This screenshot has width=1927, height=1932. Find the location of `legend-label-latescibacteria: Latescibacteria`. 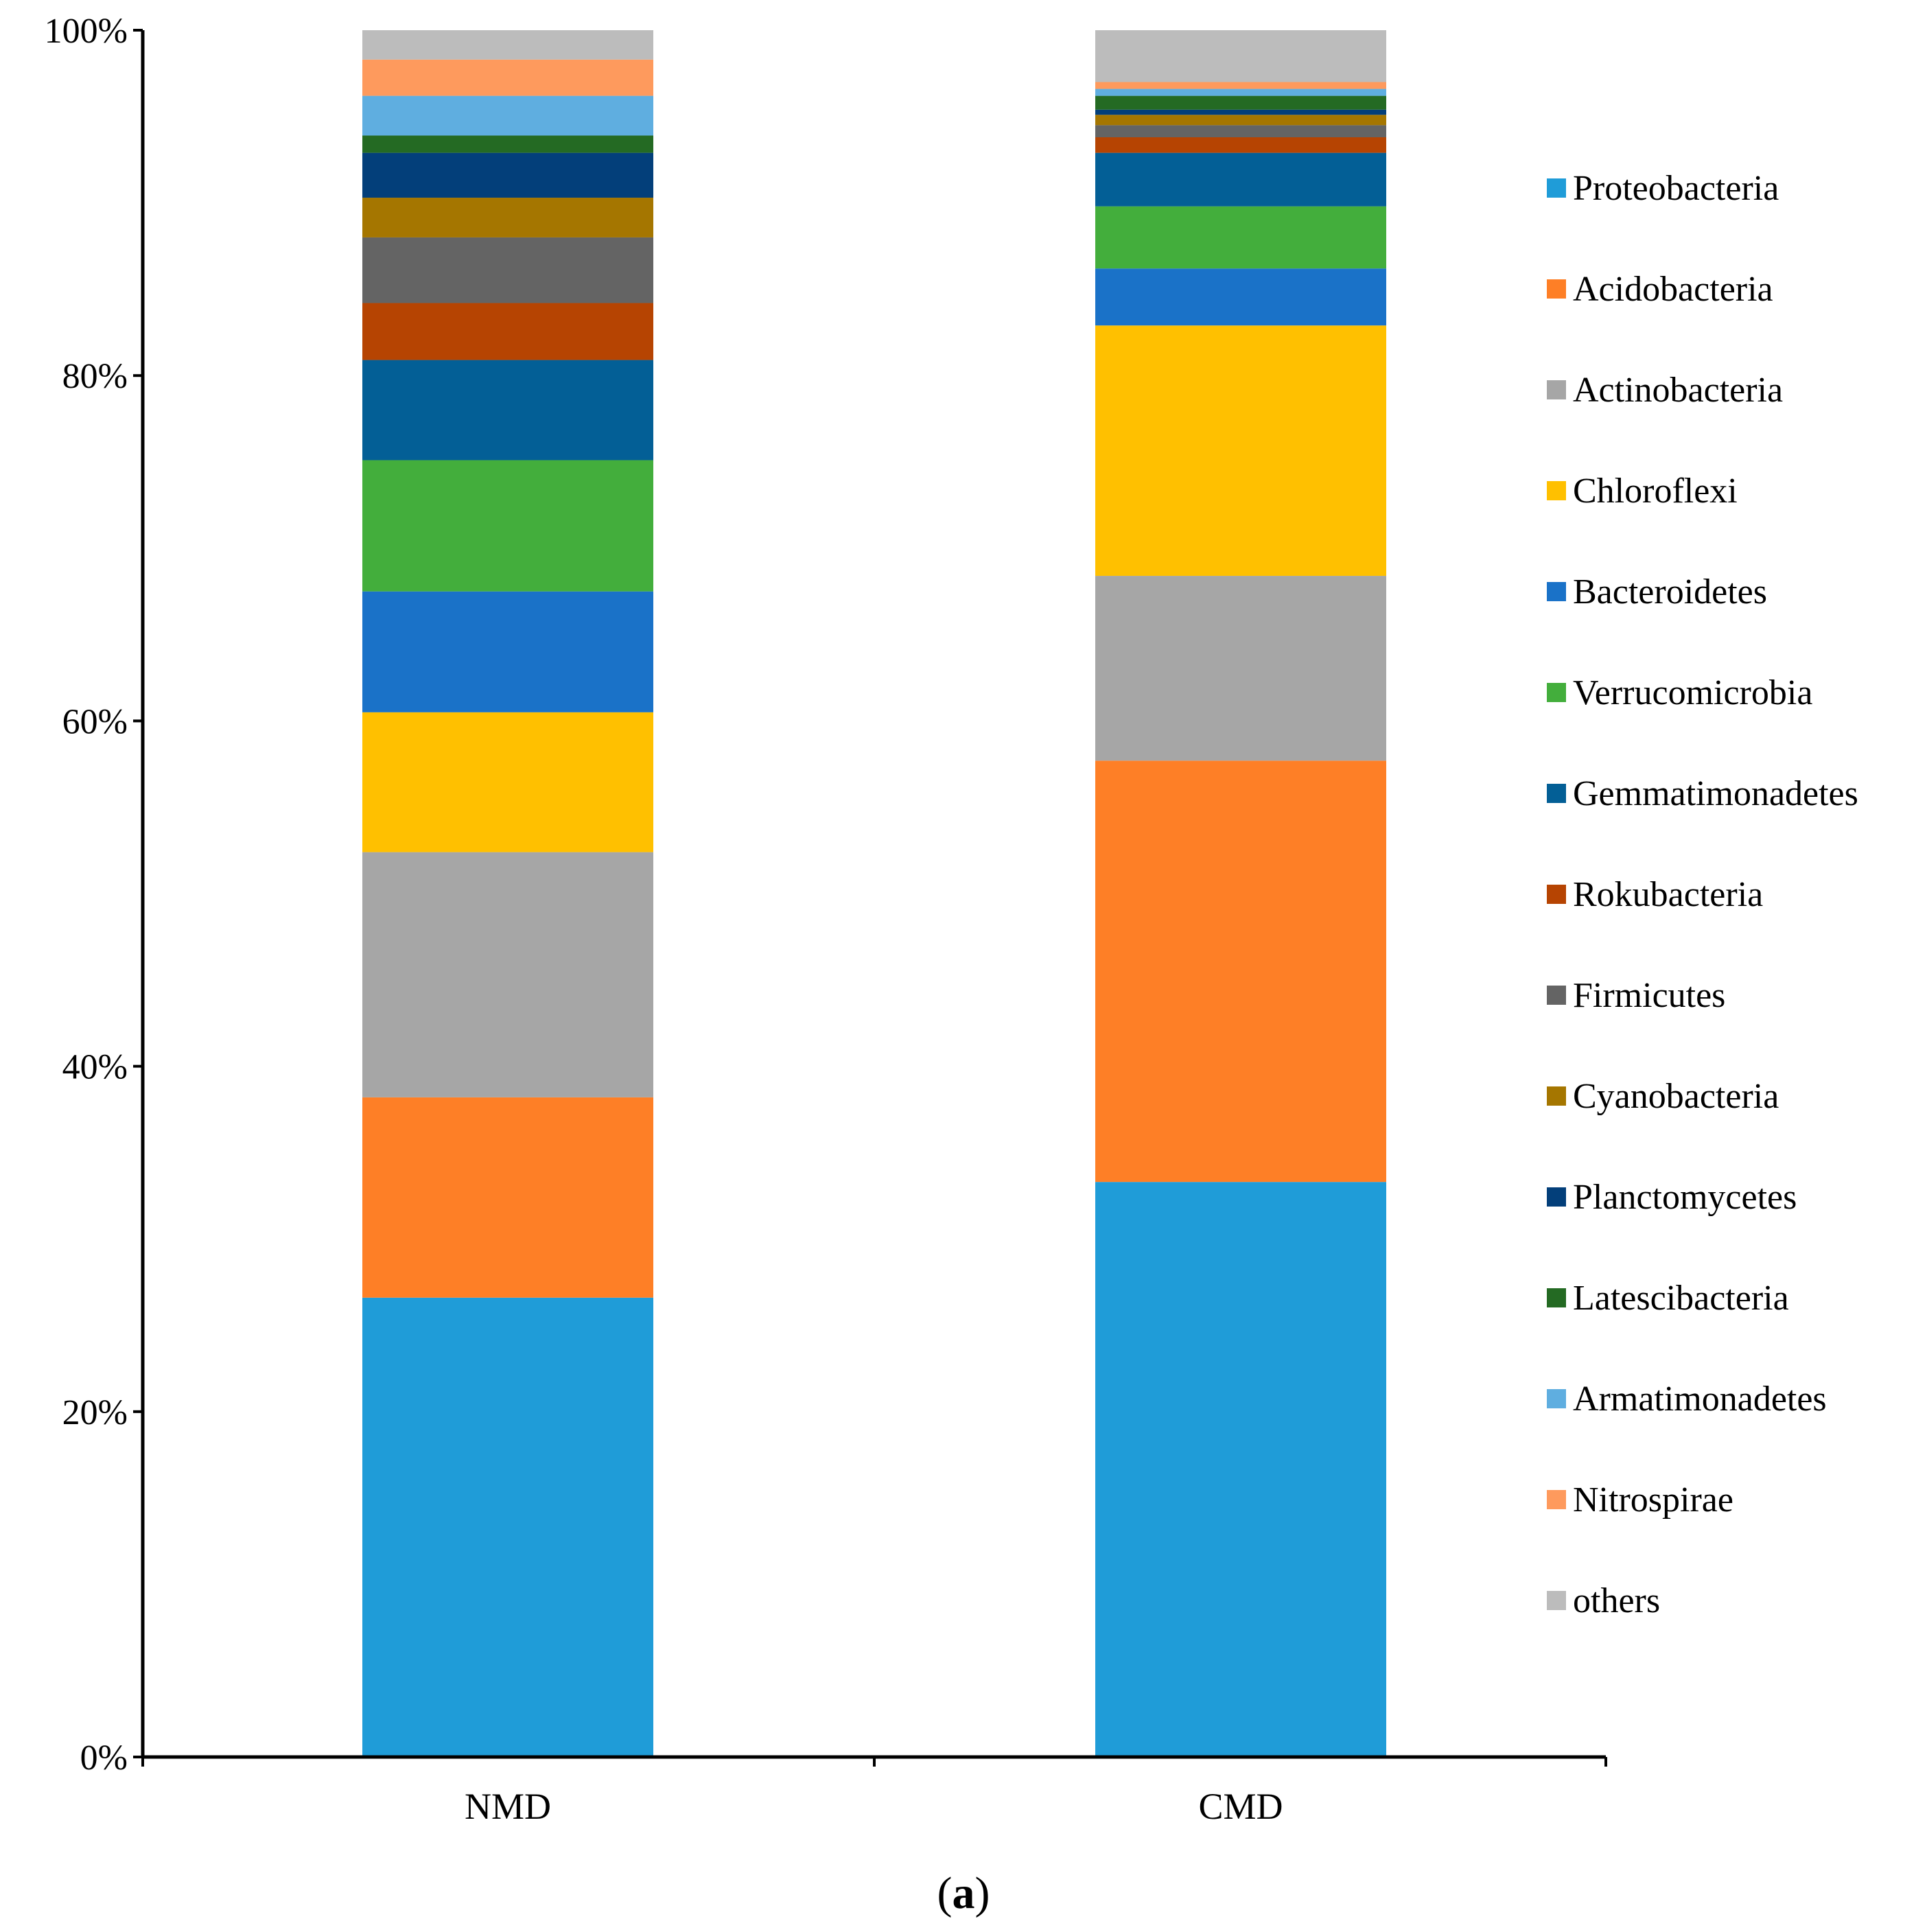

legend-label-latescibacteria: Latescibacteria is located at coordinates (1681, 1298).